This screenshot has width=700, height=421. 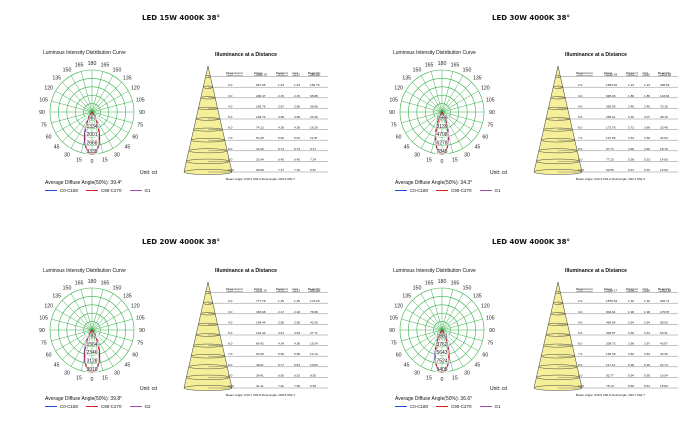 I want to click on table-cell: 1.24, so click(x=647, y=85).